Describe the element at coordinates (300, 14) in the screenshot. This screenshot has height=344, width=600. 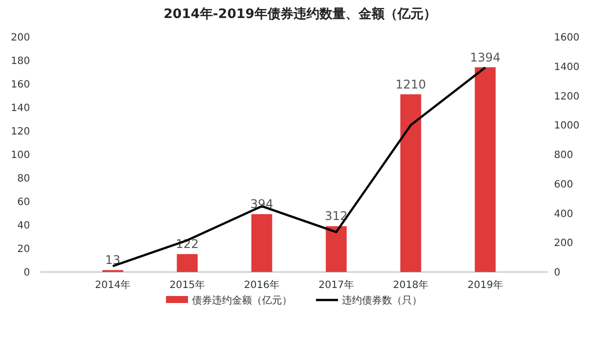
I see `chart-title: 2014年-2019年债券违约数量、金额（亿元）` at that location.